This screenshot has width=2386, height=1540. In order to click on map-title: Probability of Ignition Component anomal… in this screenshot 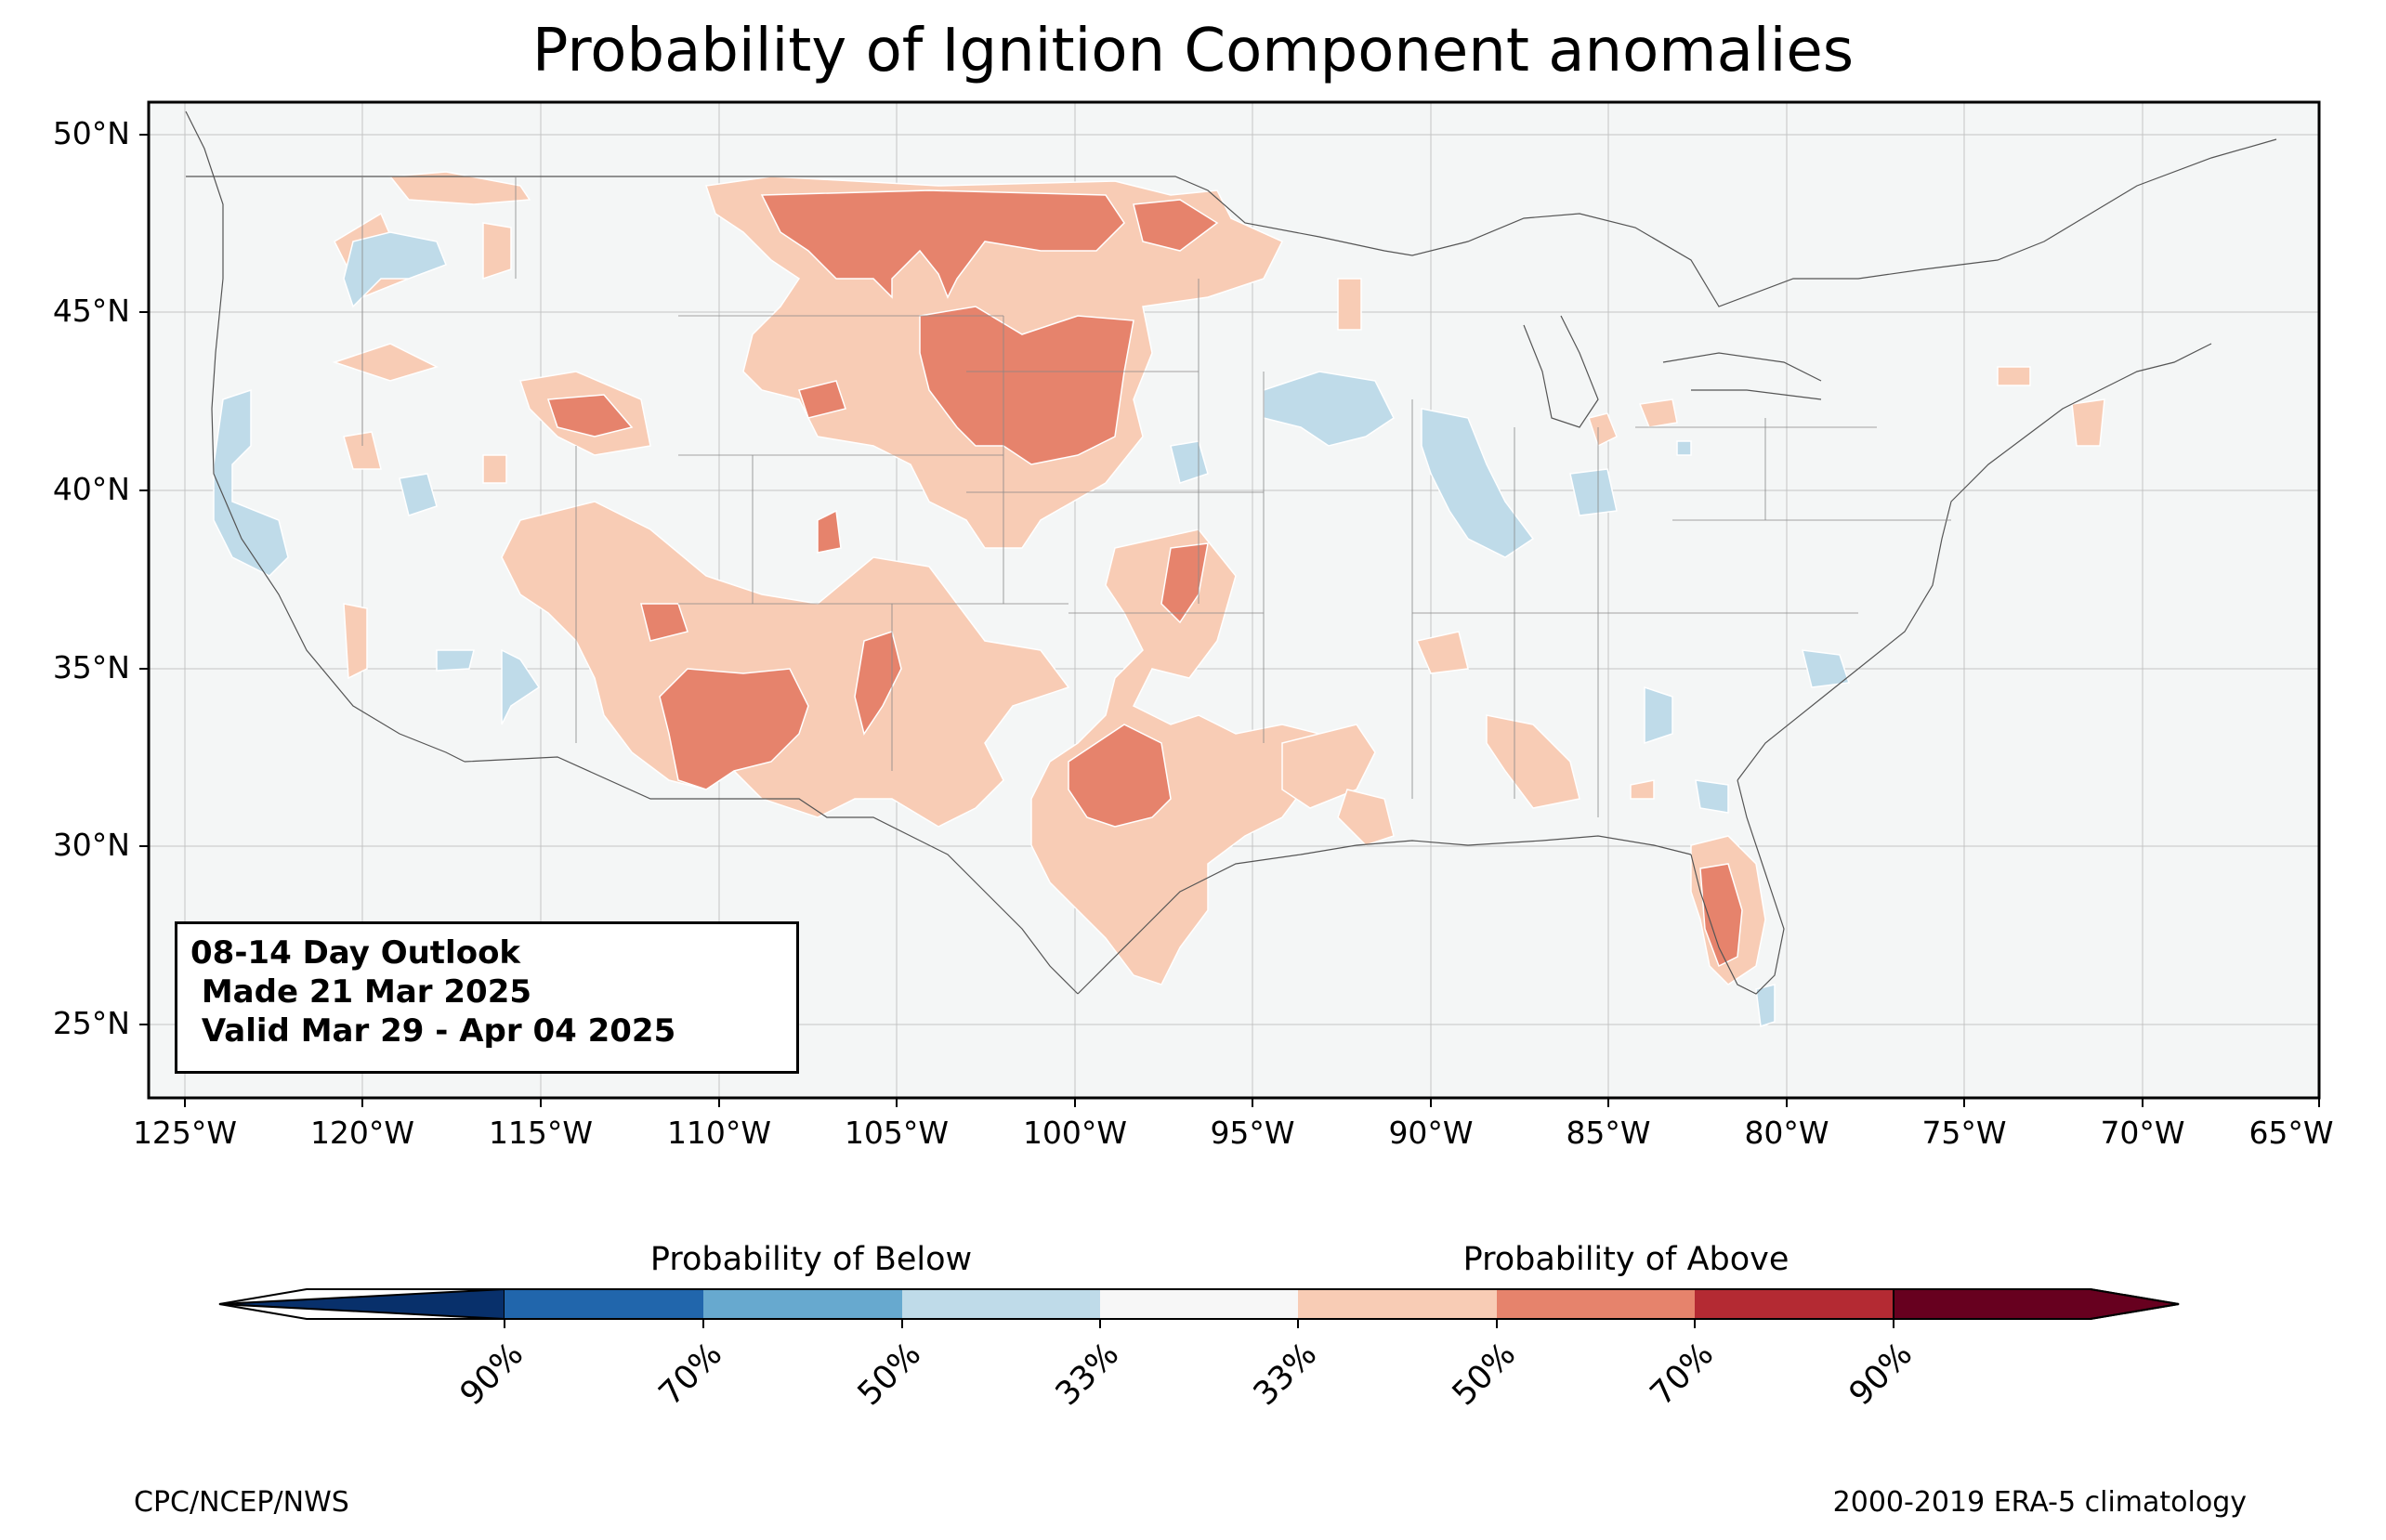, I will do `click(1193, 51)`.